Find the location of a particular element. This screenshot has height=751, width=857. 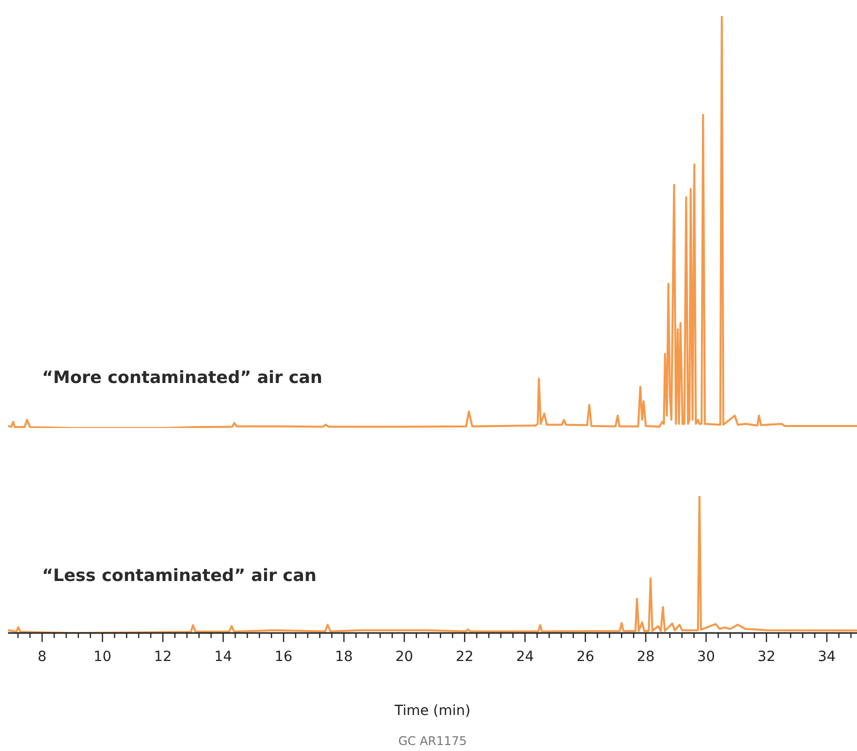

x-tick-label: 20 is located at coordinates (404, 657).